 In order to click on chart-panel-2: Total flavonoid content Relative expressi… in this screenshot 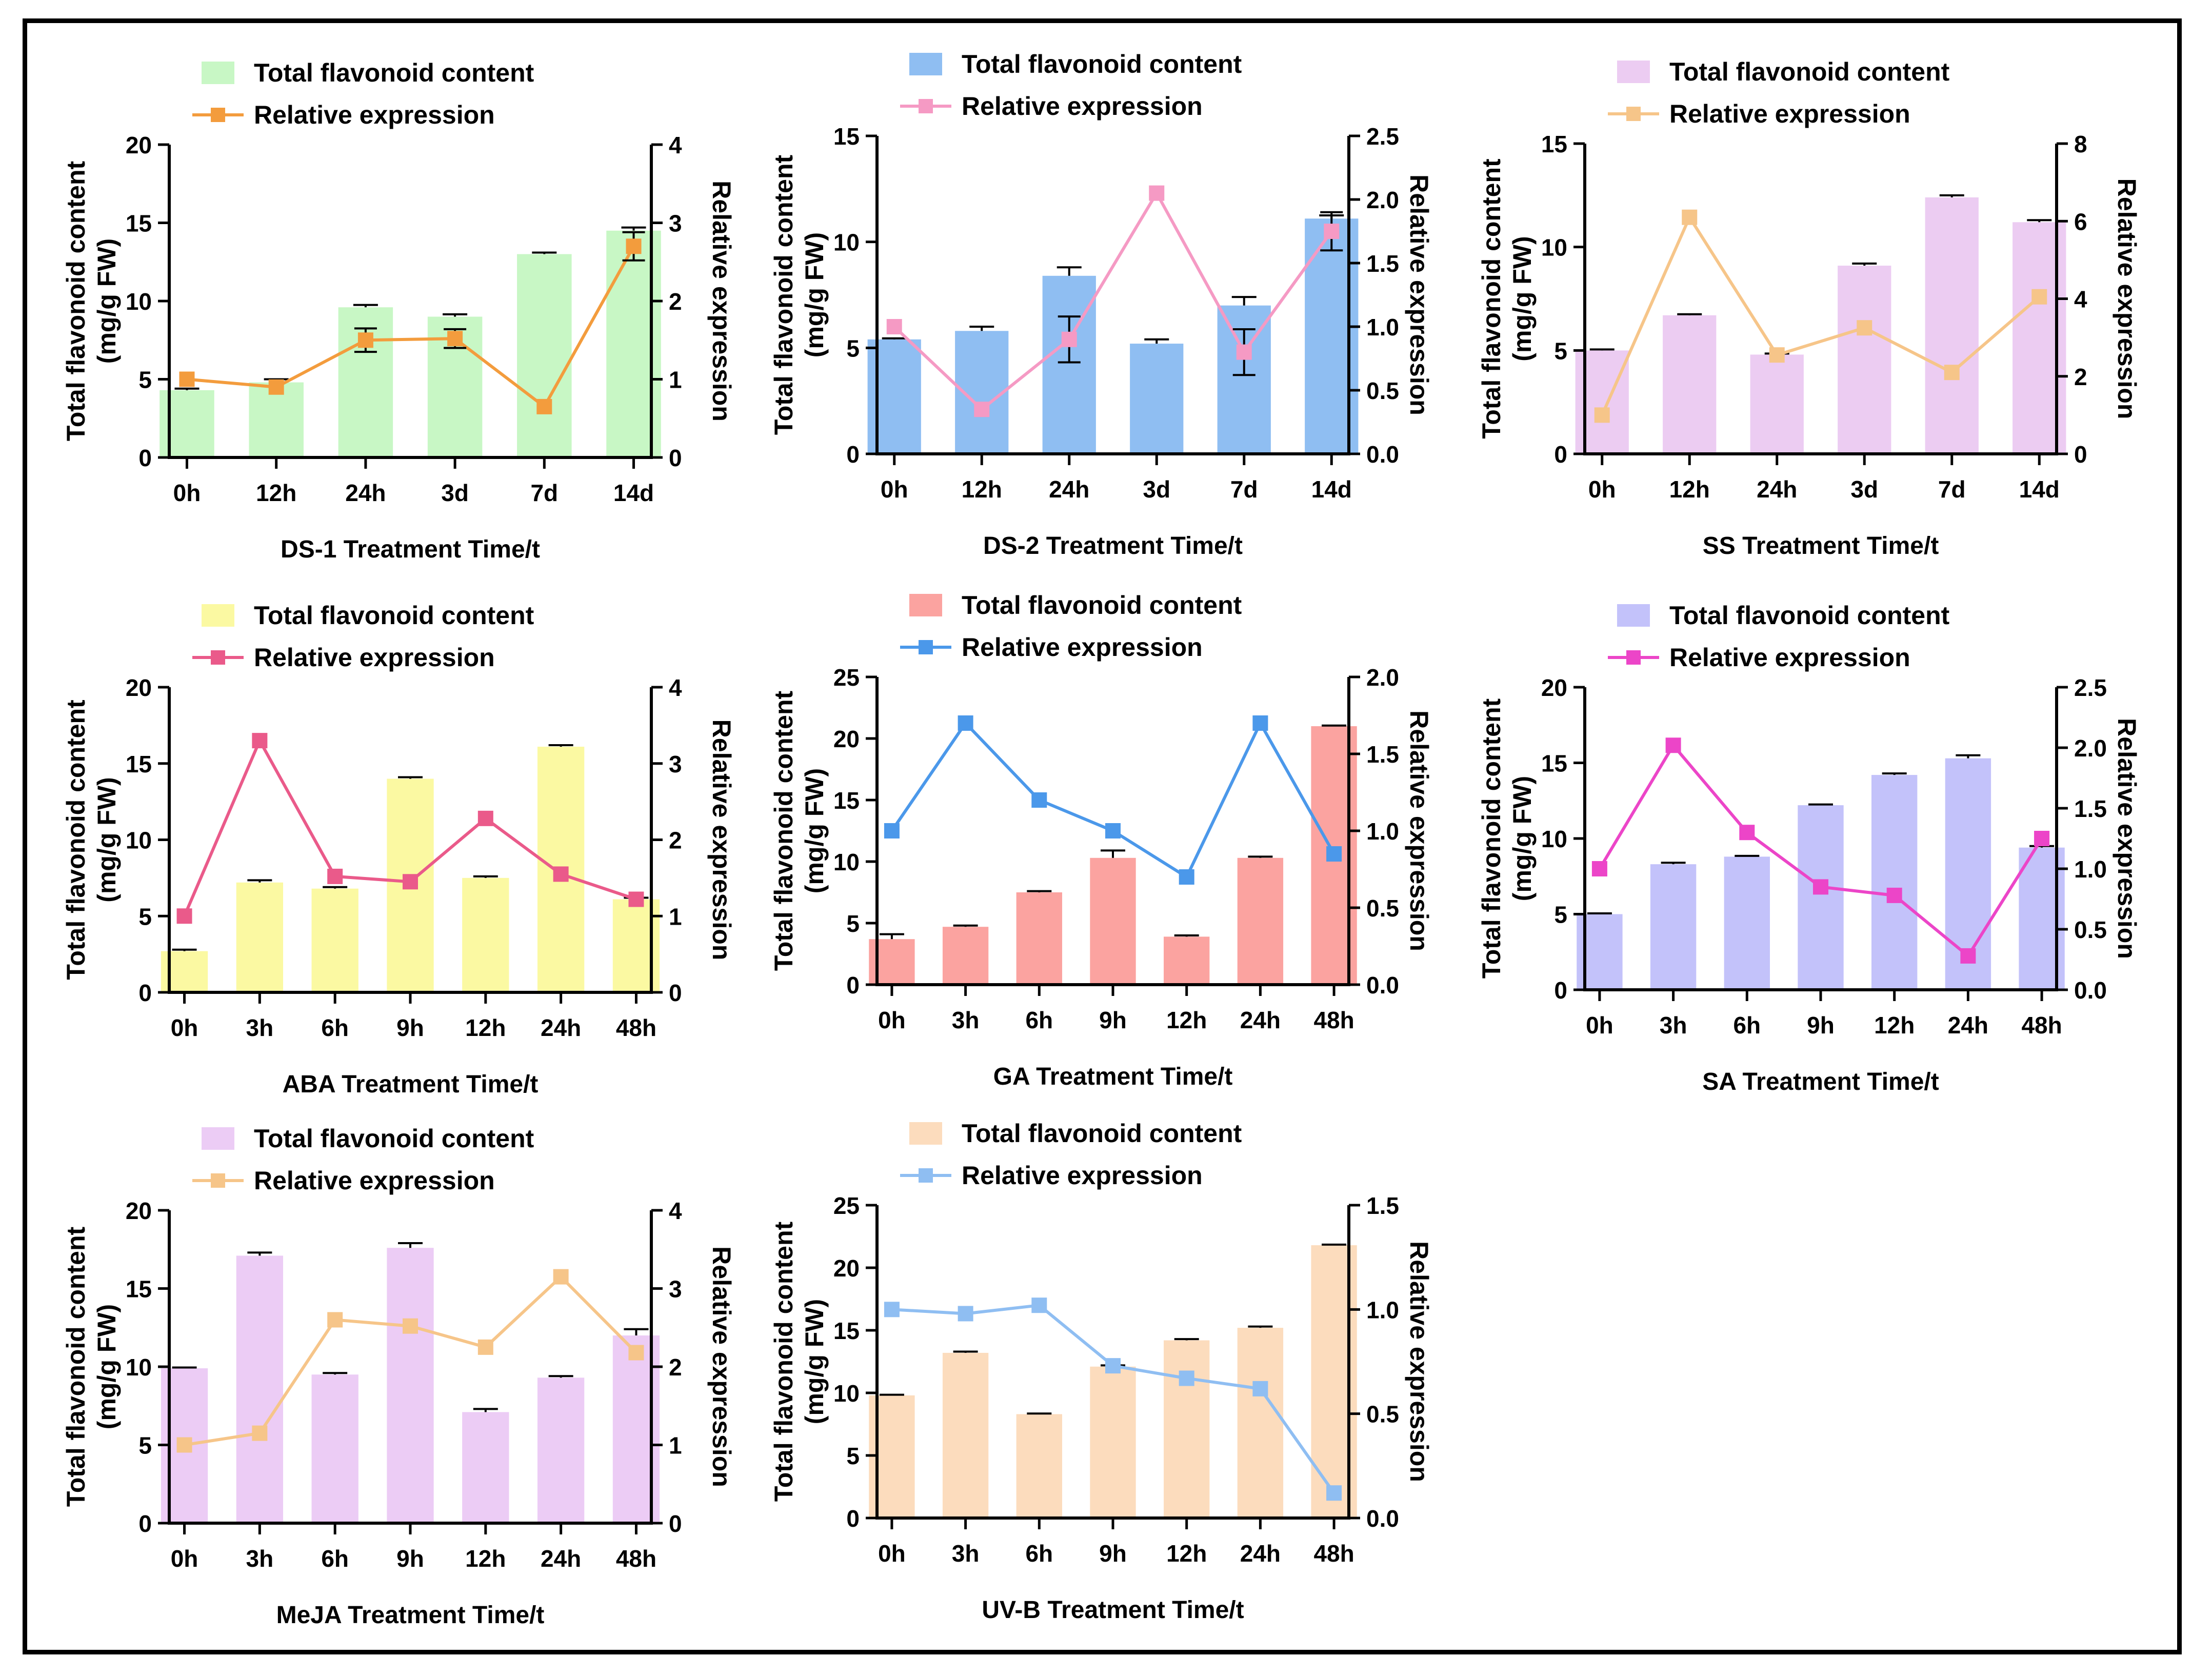, I will do `click(1101, 305)`.